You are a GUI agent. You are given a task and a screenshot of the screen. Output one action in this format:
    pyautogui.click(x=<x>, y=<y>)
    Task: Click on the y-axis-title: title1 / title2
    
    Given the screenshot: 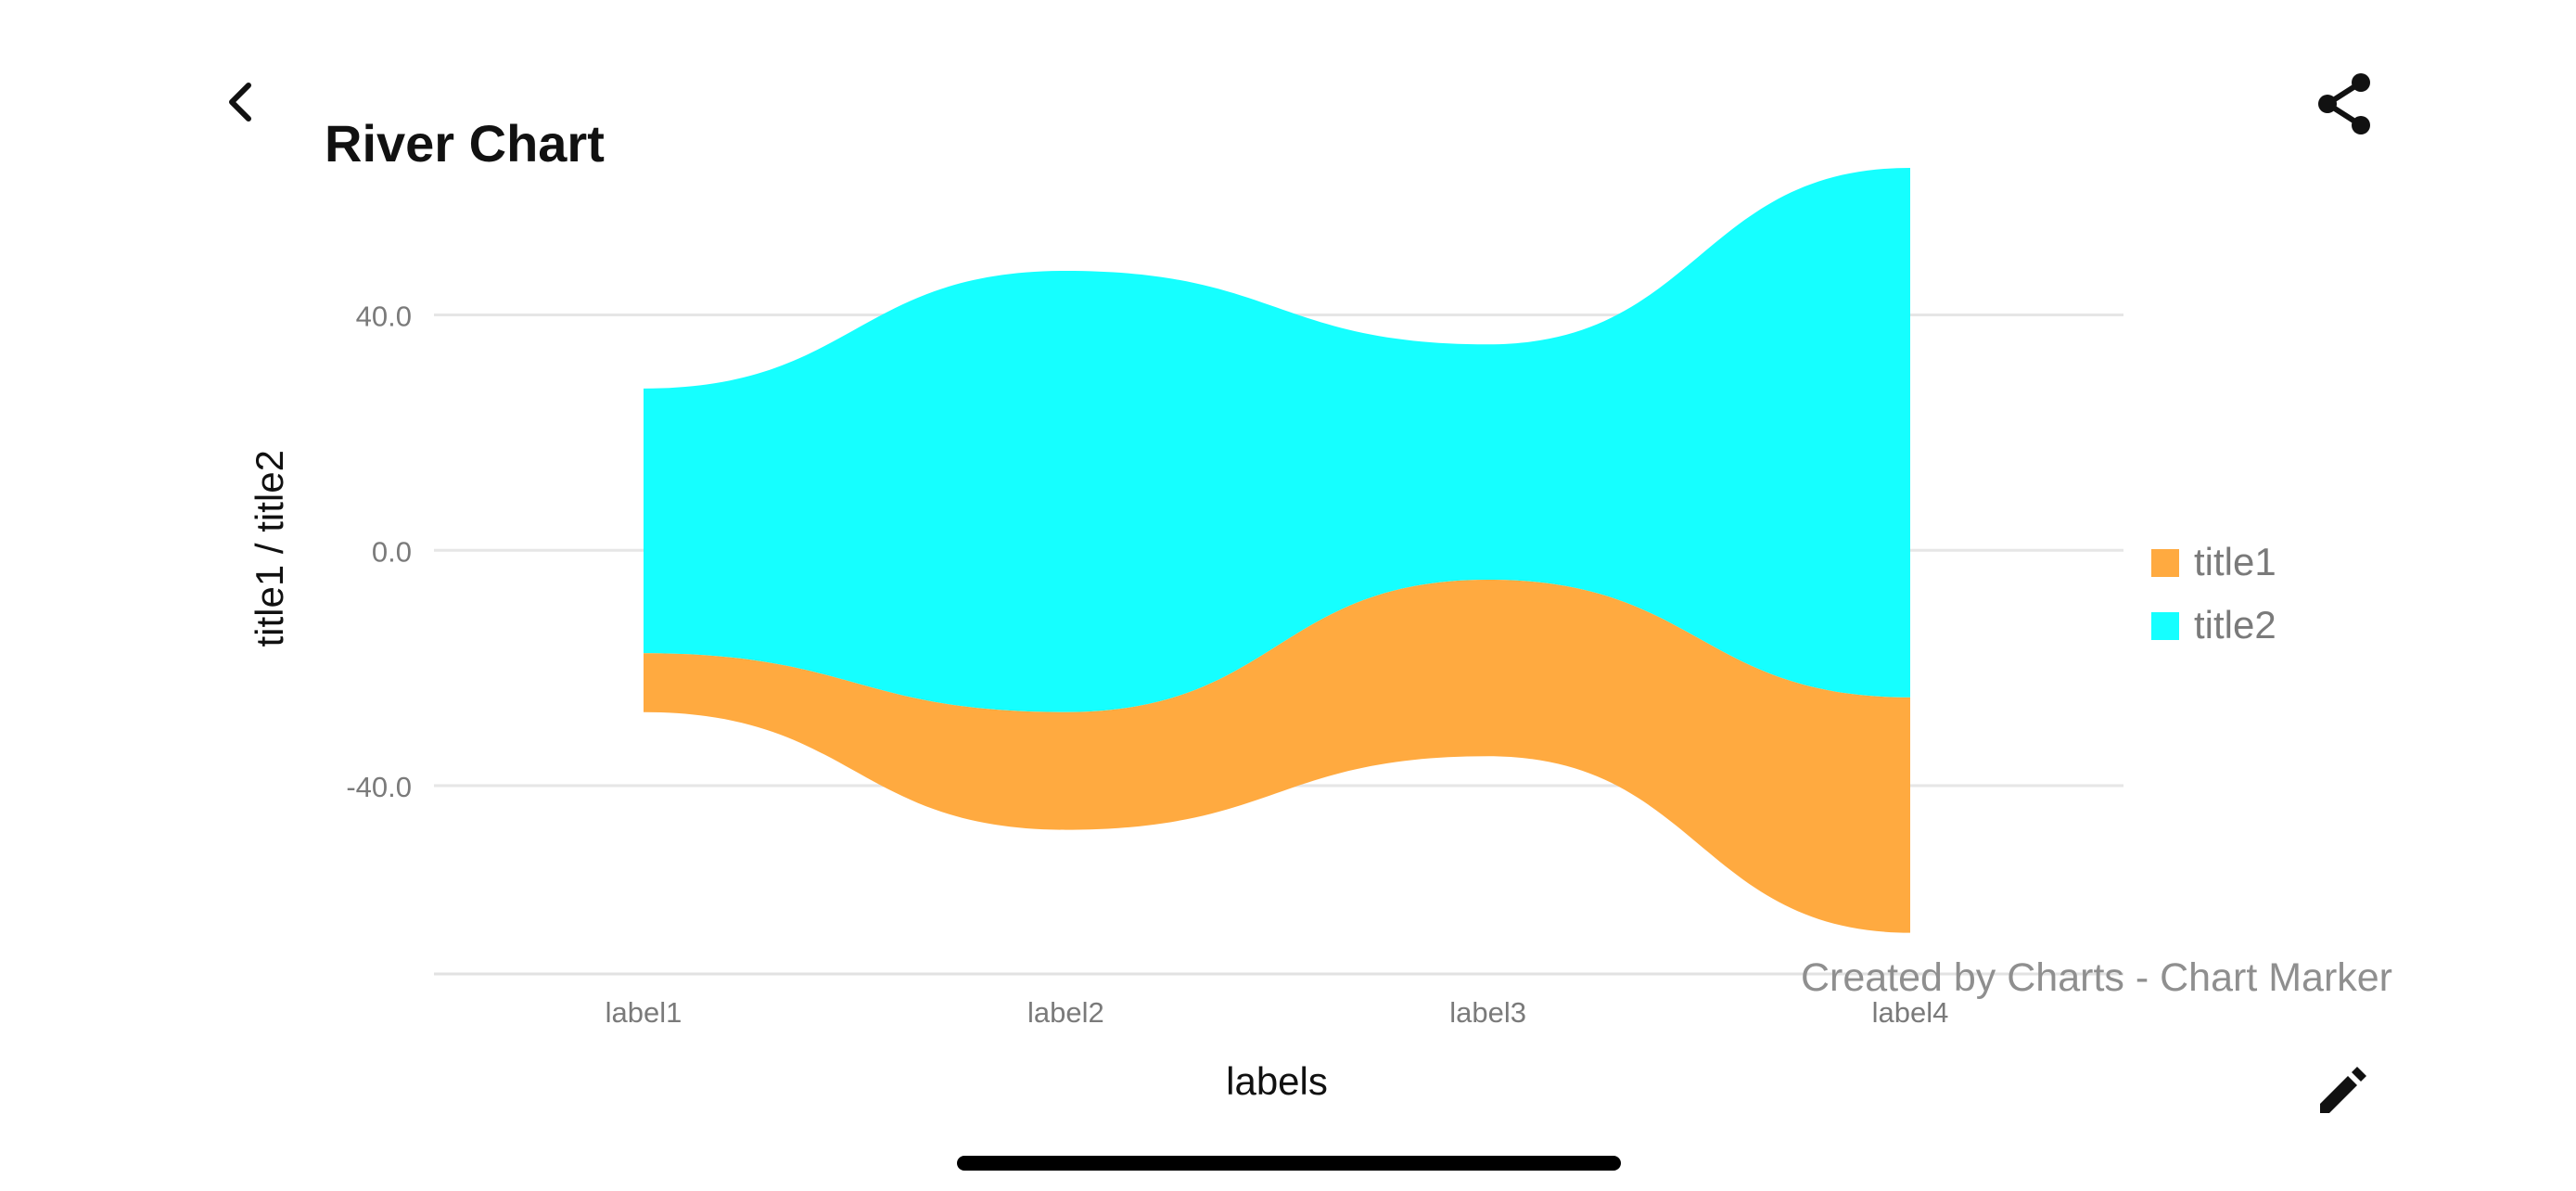 What is the action you would take?
    pyautogui.click(x=269, y=548)
    